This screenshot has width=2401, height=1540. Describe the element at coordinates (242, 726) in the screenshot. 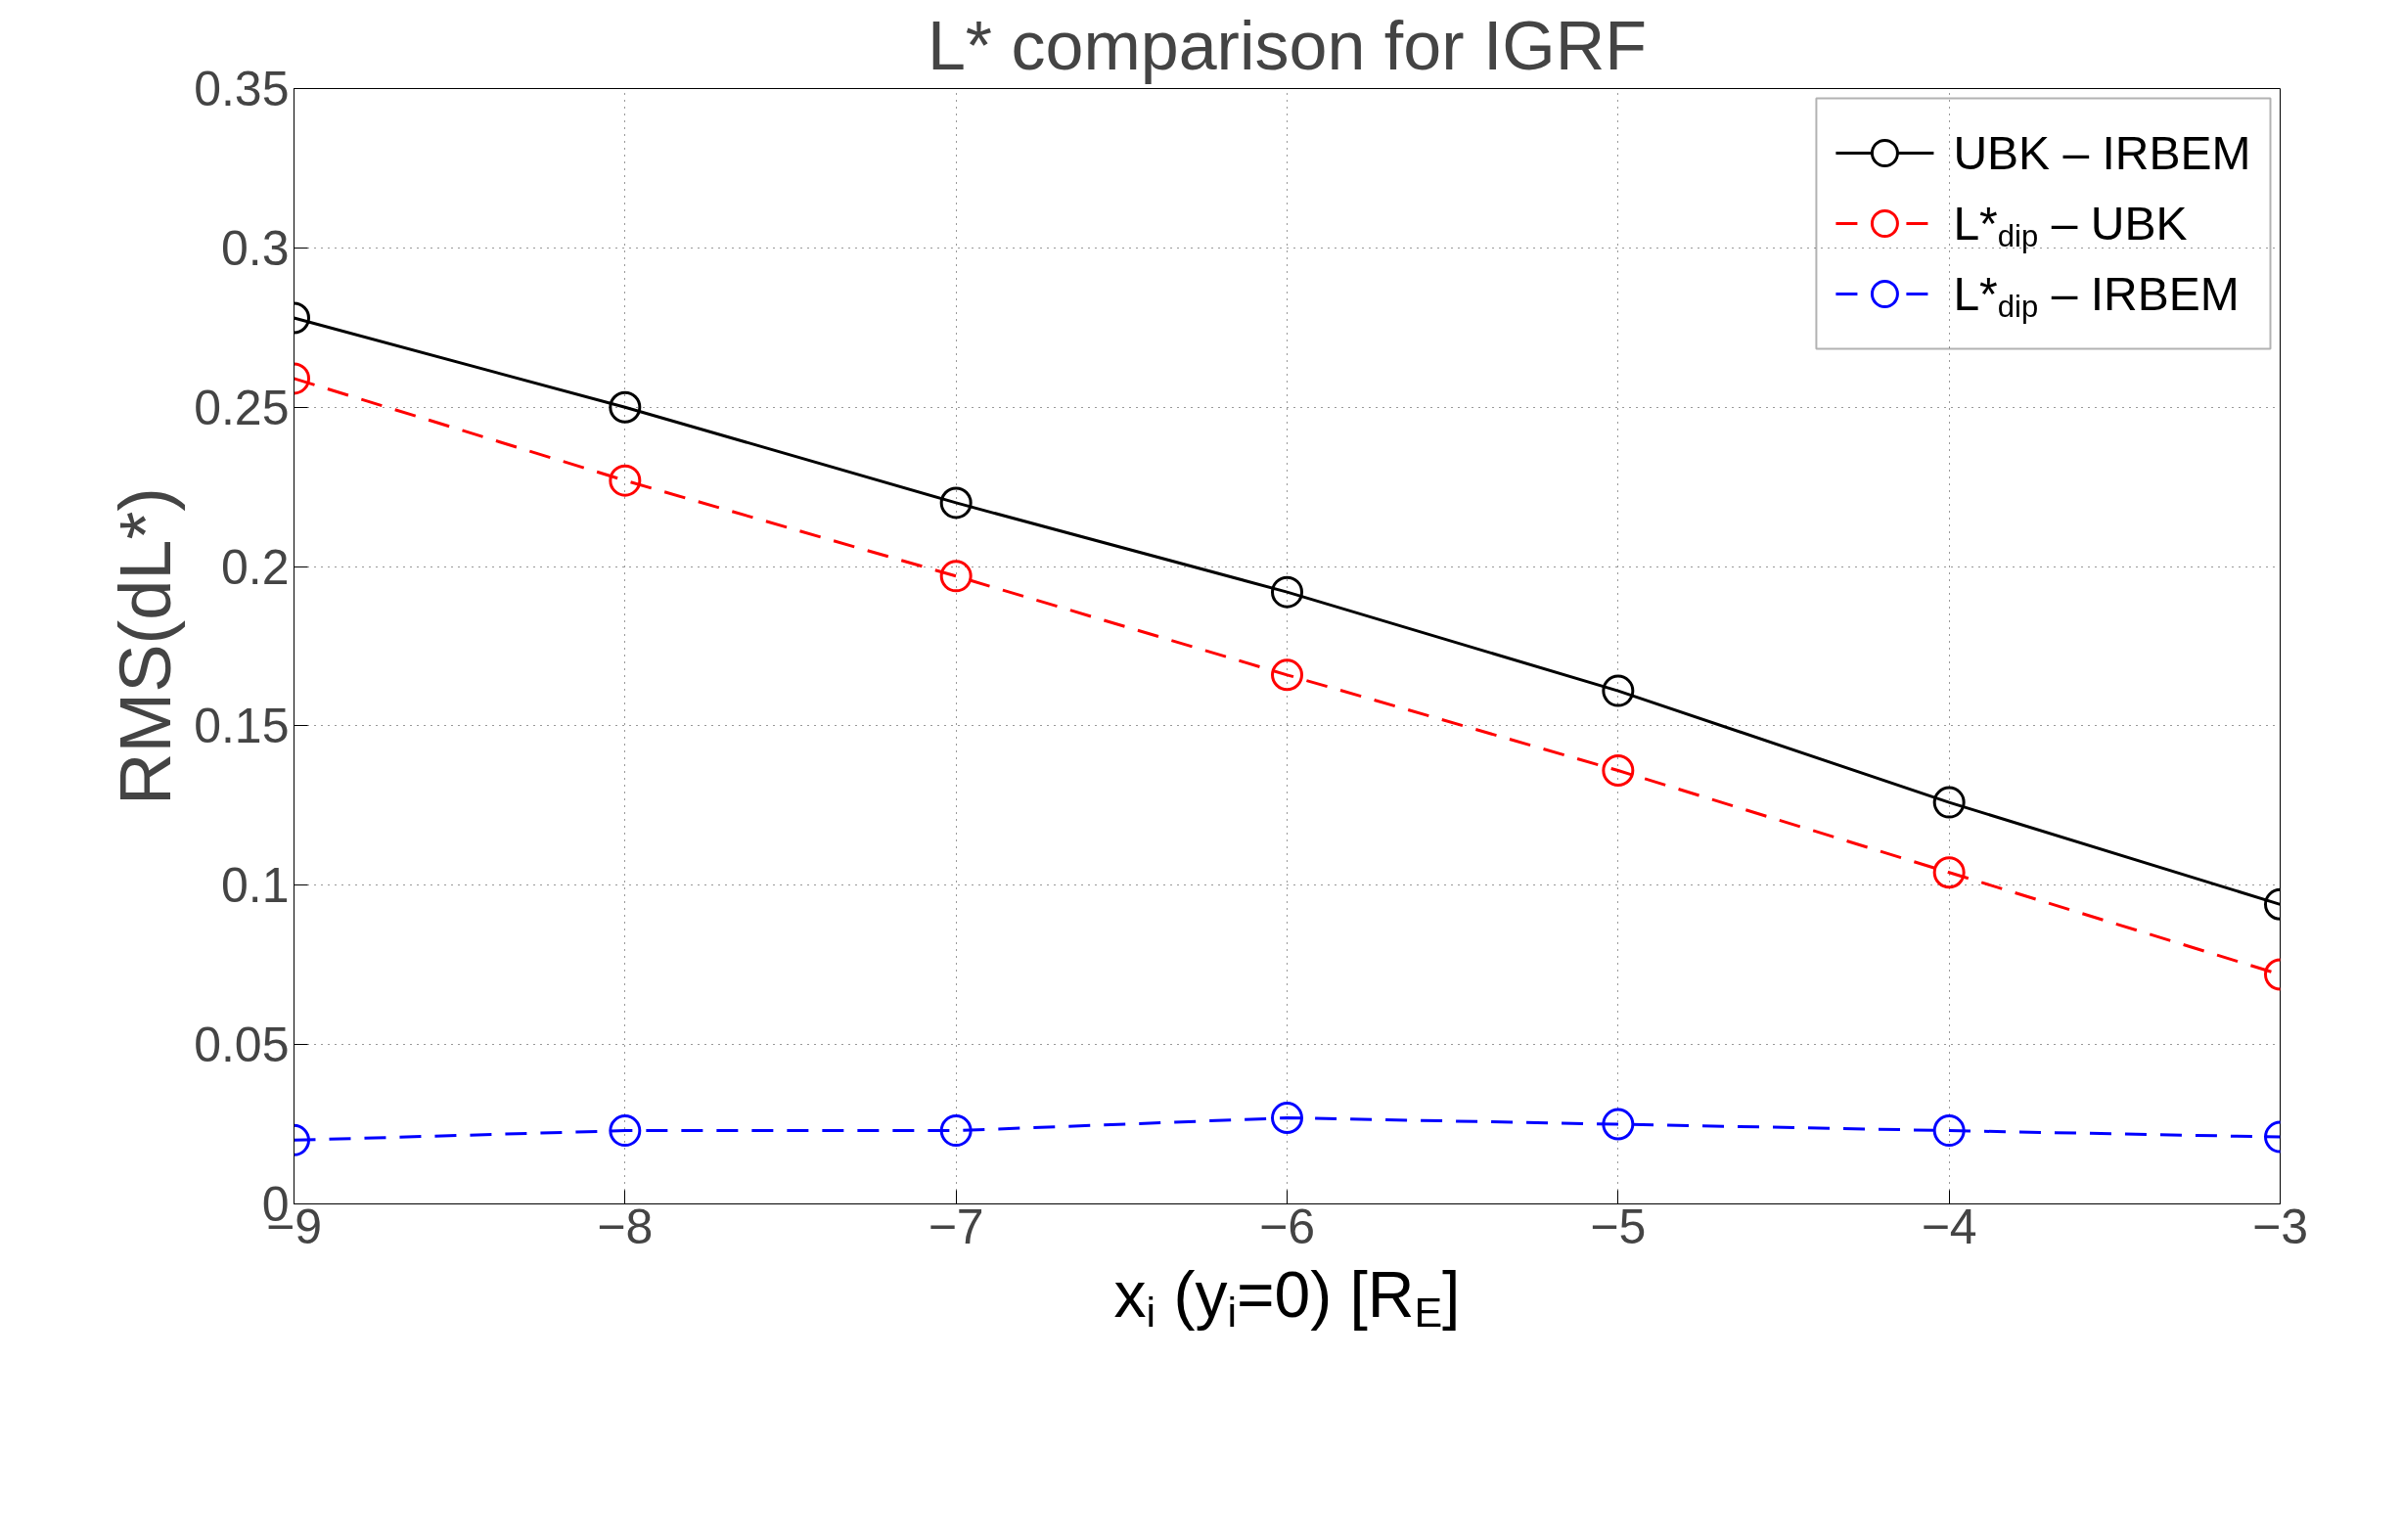

I see `y-tick-label: 0.15` at that location.